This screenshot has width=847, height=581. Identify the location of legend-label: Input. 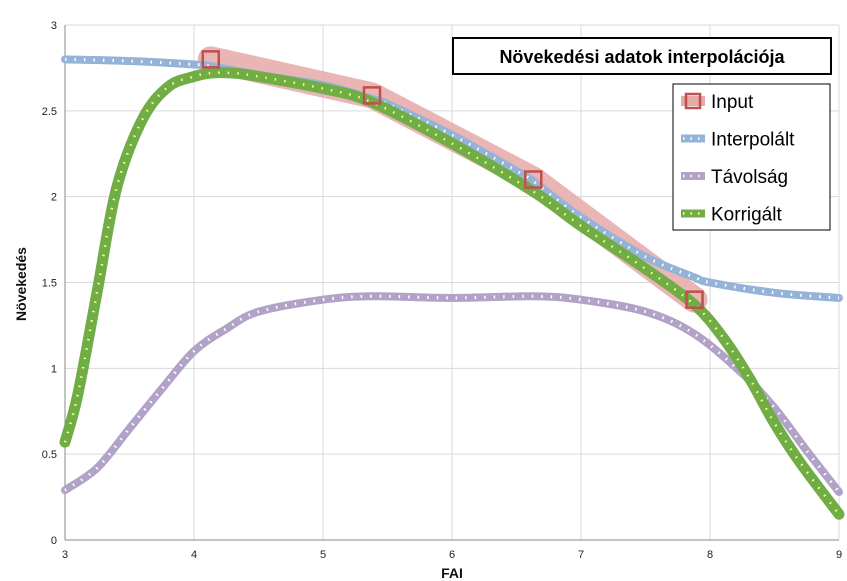
(732, 102).